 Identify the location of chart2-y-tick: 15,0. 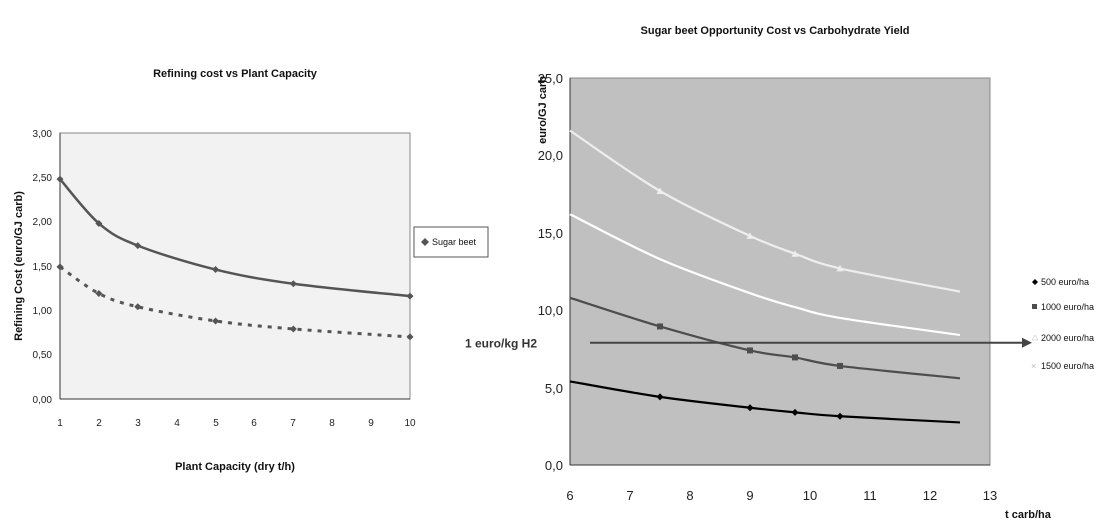
(550, 233).